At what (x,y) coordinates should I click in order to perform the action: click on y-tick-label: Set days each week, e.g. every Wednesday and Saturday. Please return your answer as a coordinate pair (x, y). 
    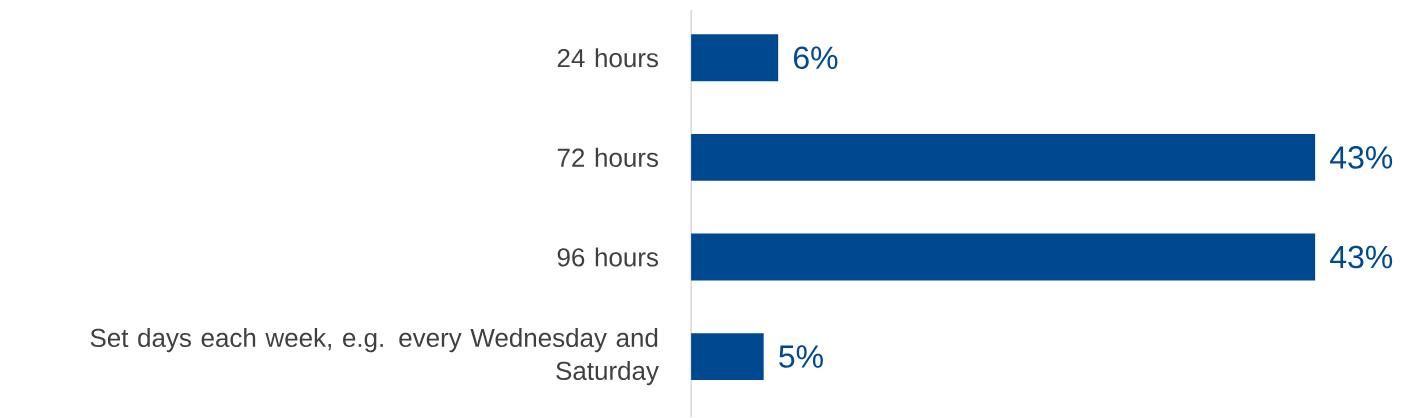
    Looking at the image, I should click on (374, 357).